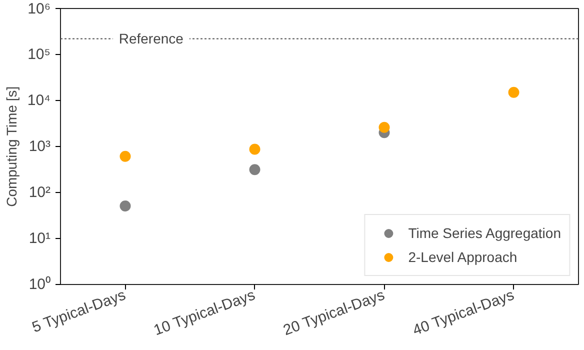 The height and width of the screenshot is (350, 584). What do you see at coordinates (484, 233) in the screenshot?
I see `legend-label: Time Series Aggregation` at bounding box center [484, 233].